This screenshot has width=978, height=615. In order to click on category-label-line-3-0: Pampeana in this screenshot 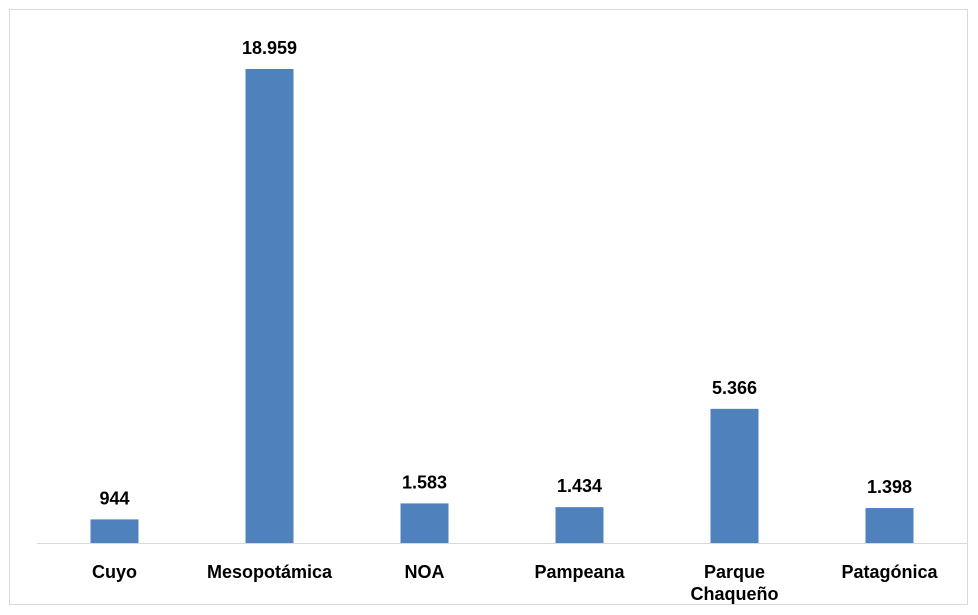, I will do `click(579, 572)`.